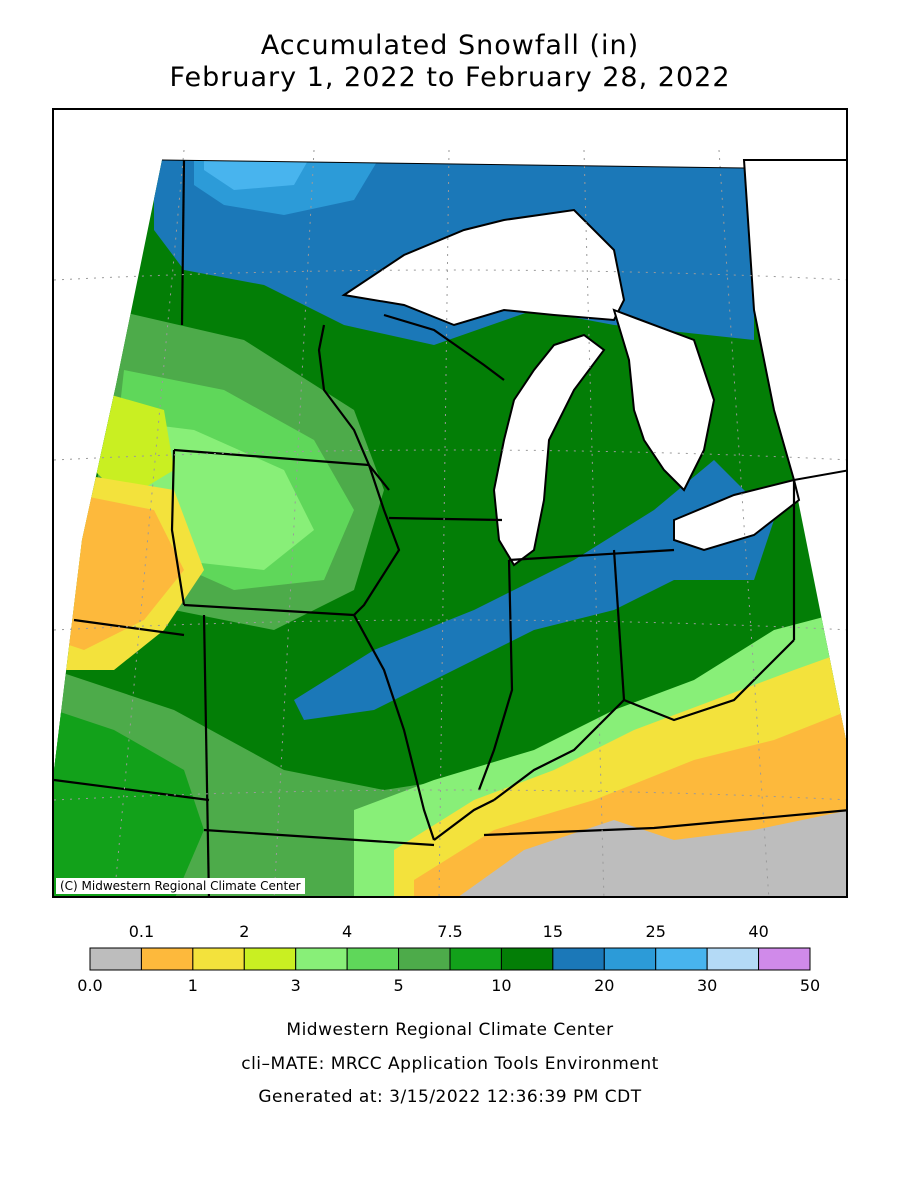 This screenshot has height=1200, width=900. I want to click on wi-il-border, so click(445, 519).